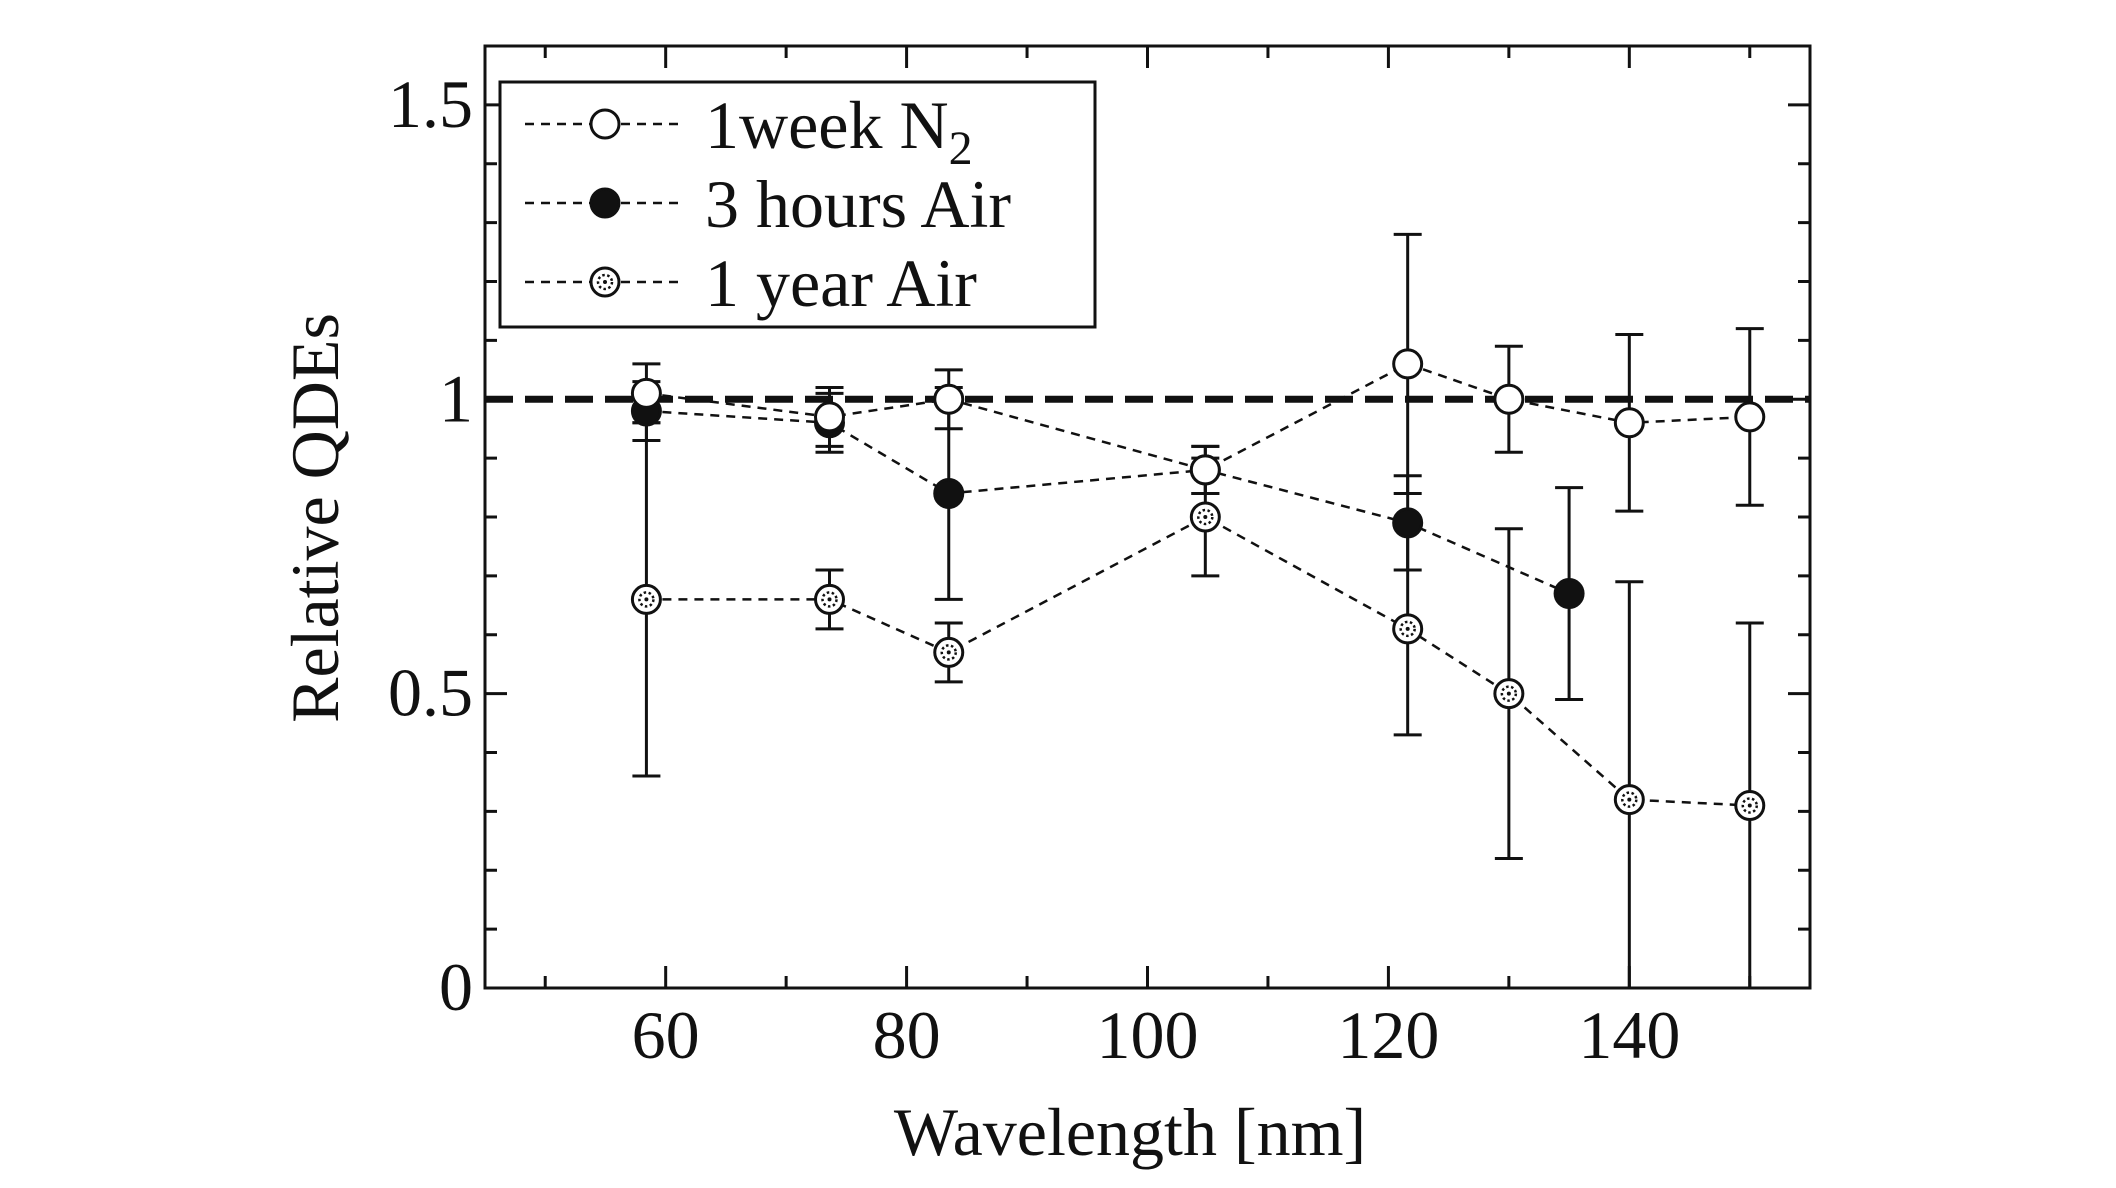 Image resolution: width=2116 pixels, height=1188 pixels. I want to click on x-tick-label: 120, so click(1388, 1035).